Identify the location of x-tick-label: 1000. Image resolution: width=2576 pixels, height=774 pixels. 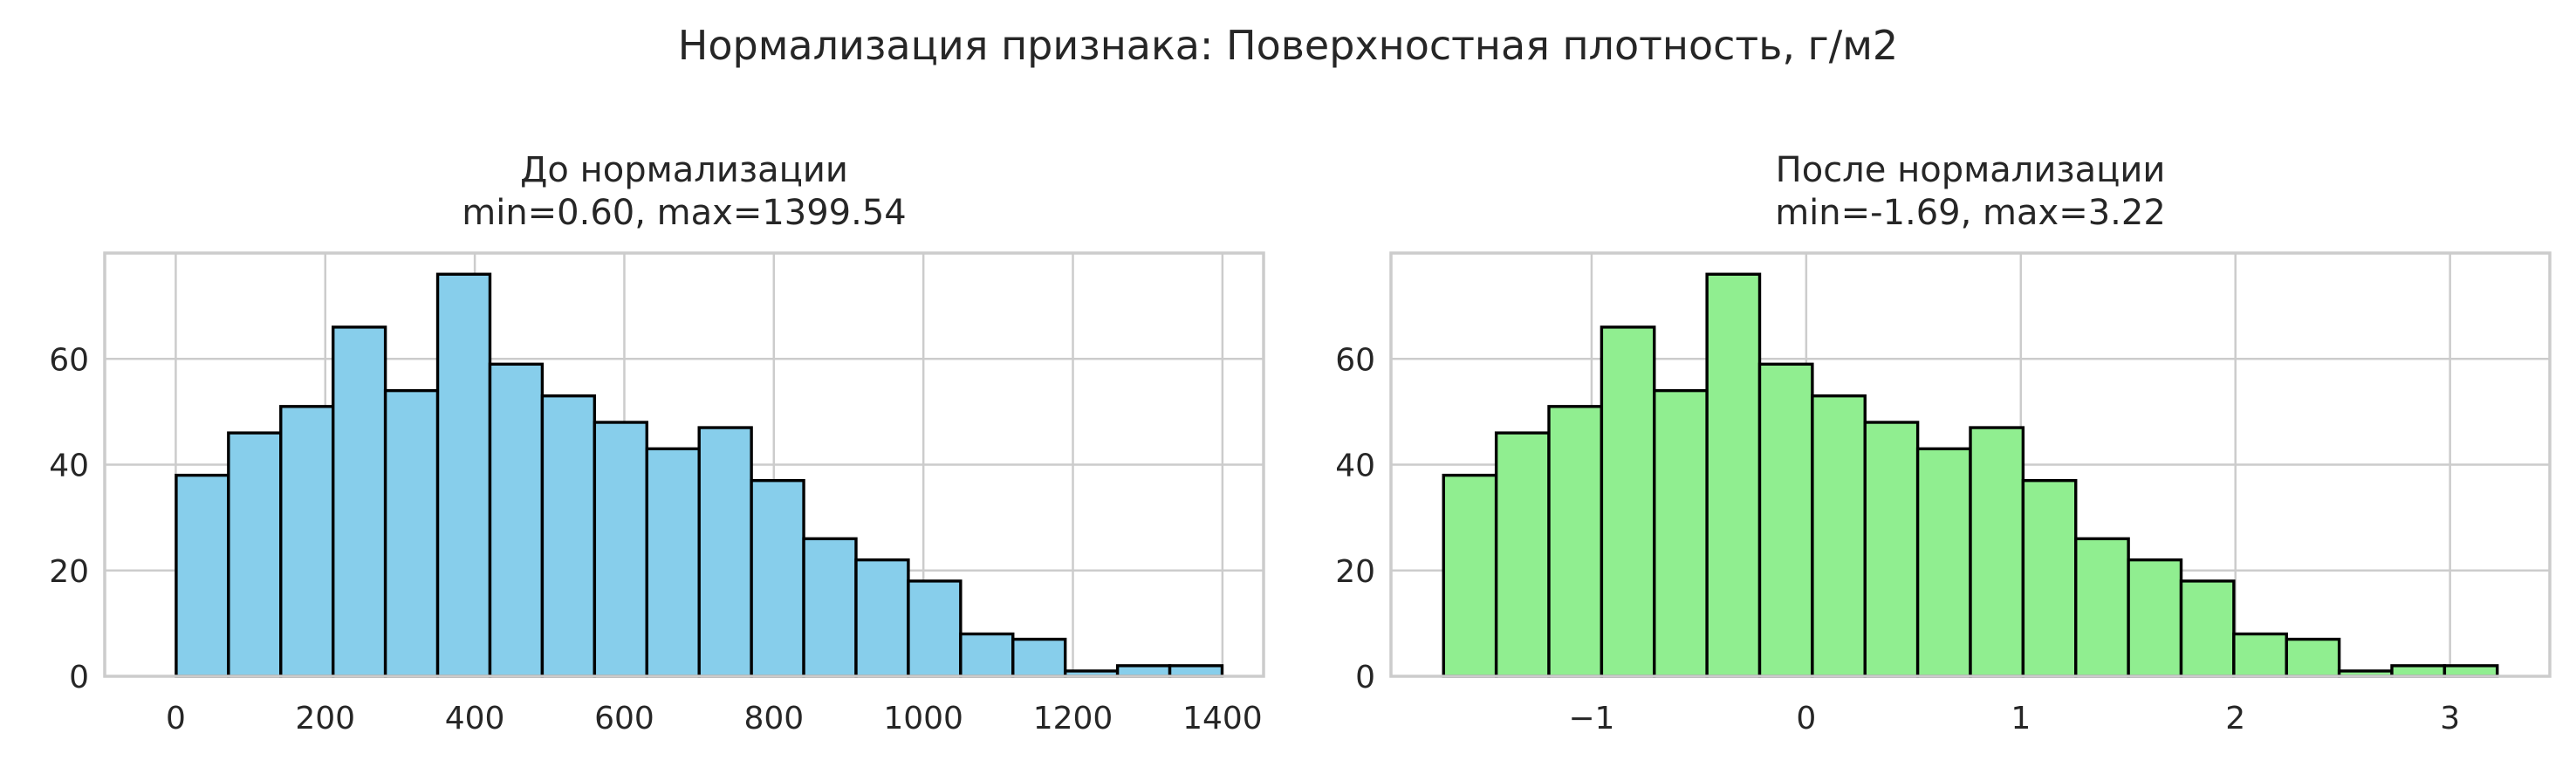
(923, 718).